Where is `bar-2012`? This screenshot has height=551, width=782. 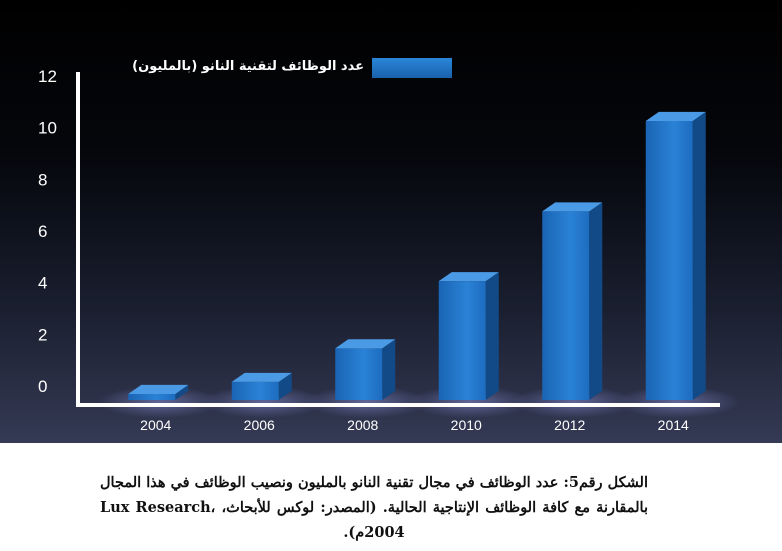
bar-2012 is located at coordinates (572, 301).